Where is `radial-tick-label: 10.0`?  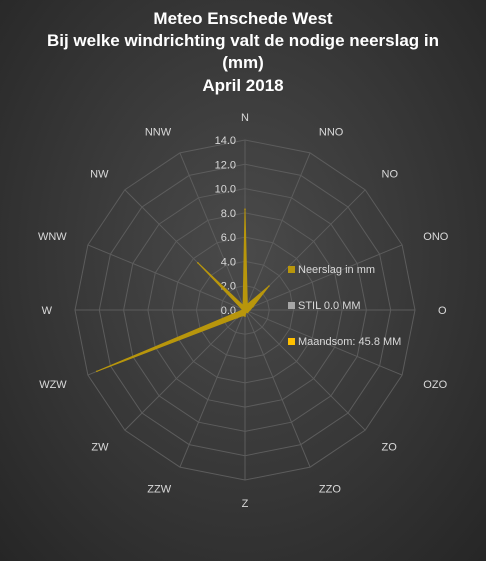 radial-tick-label: 10.0 is located at coordinates (225, 190).